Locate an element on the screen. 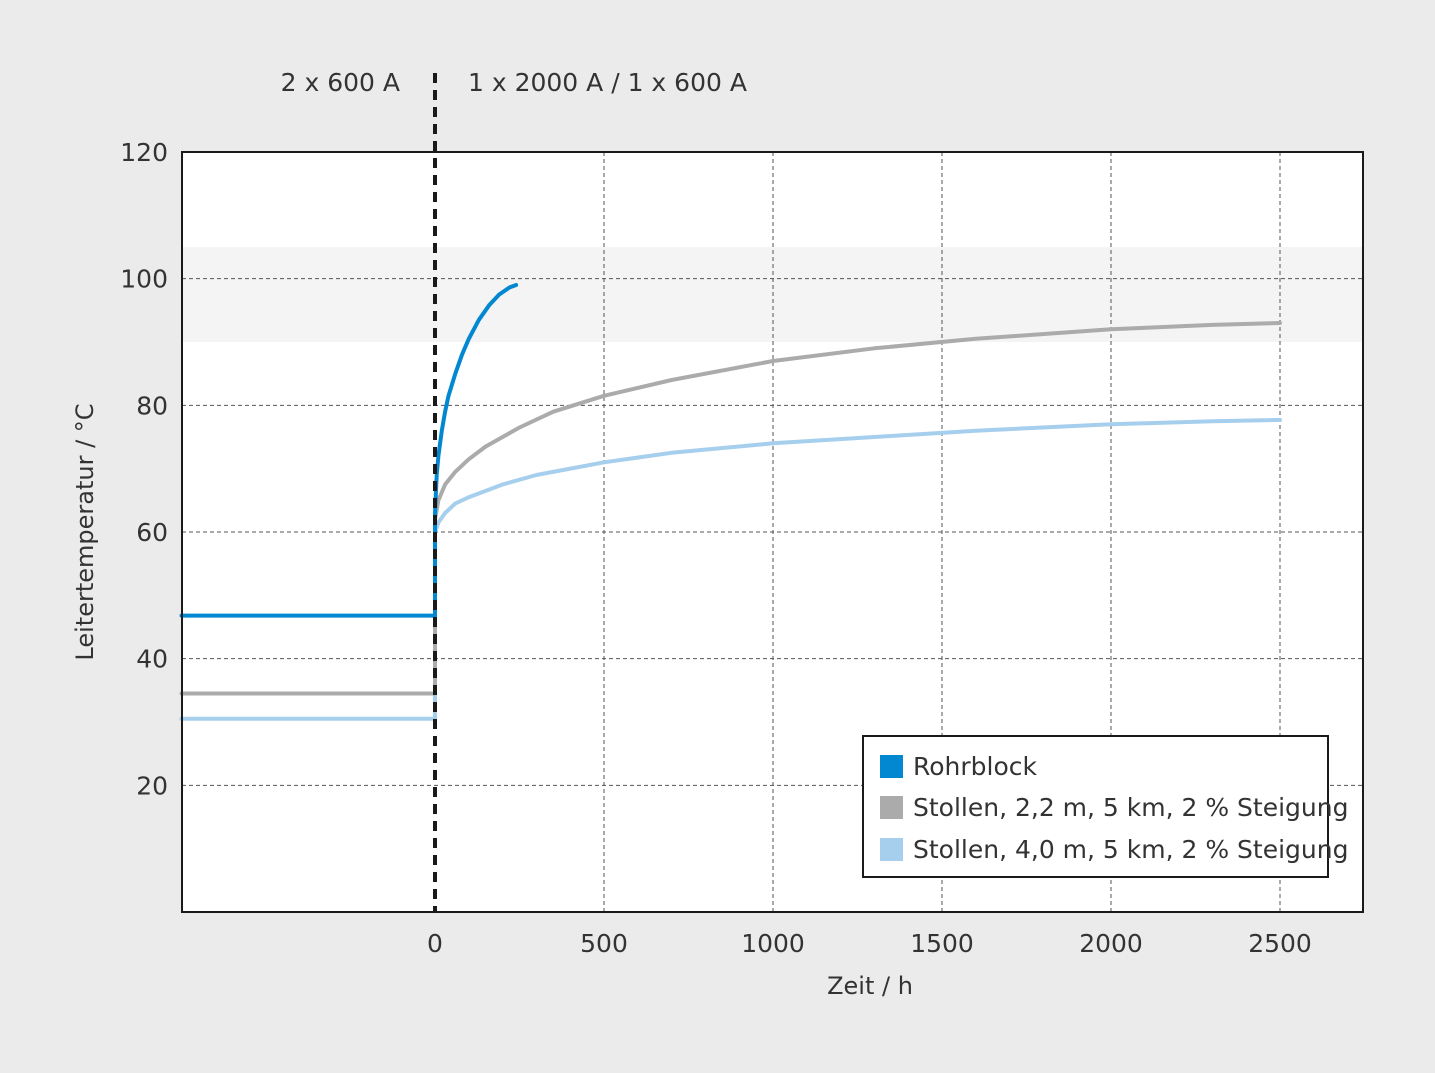  legend-label-rohrblock: Rohrblock is located at coordinates (975, 766).